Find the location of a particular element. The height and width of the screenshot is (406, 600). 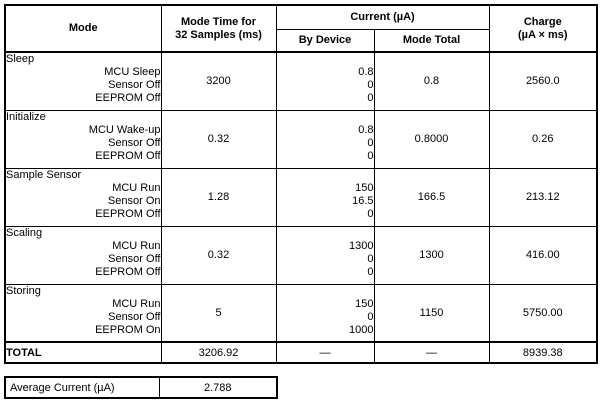

mode-name: Sample Sensor is located at coordinates (44, 174).